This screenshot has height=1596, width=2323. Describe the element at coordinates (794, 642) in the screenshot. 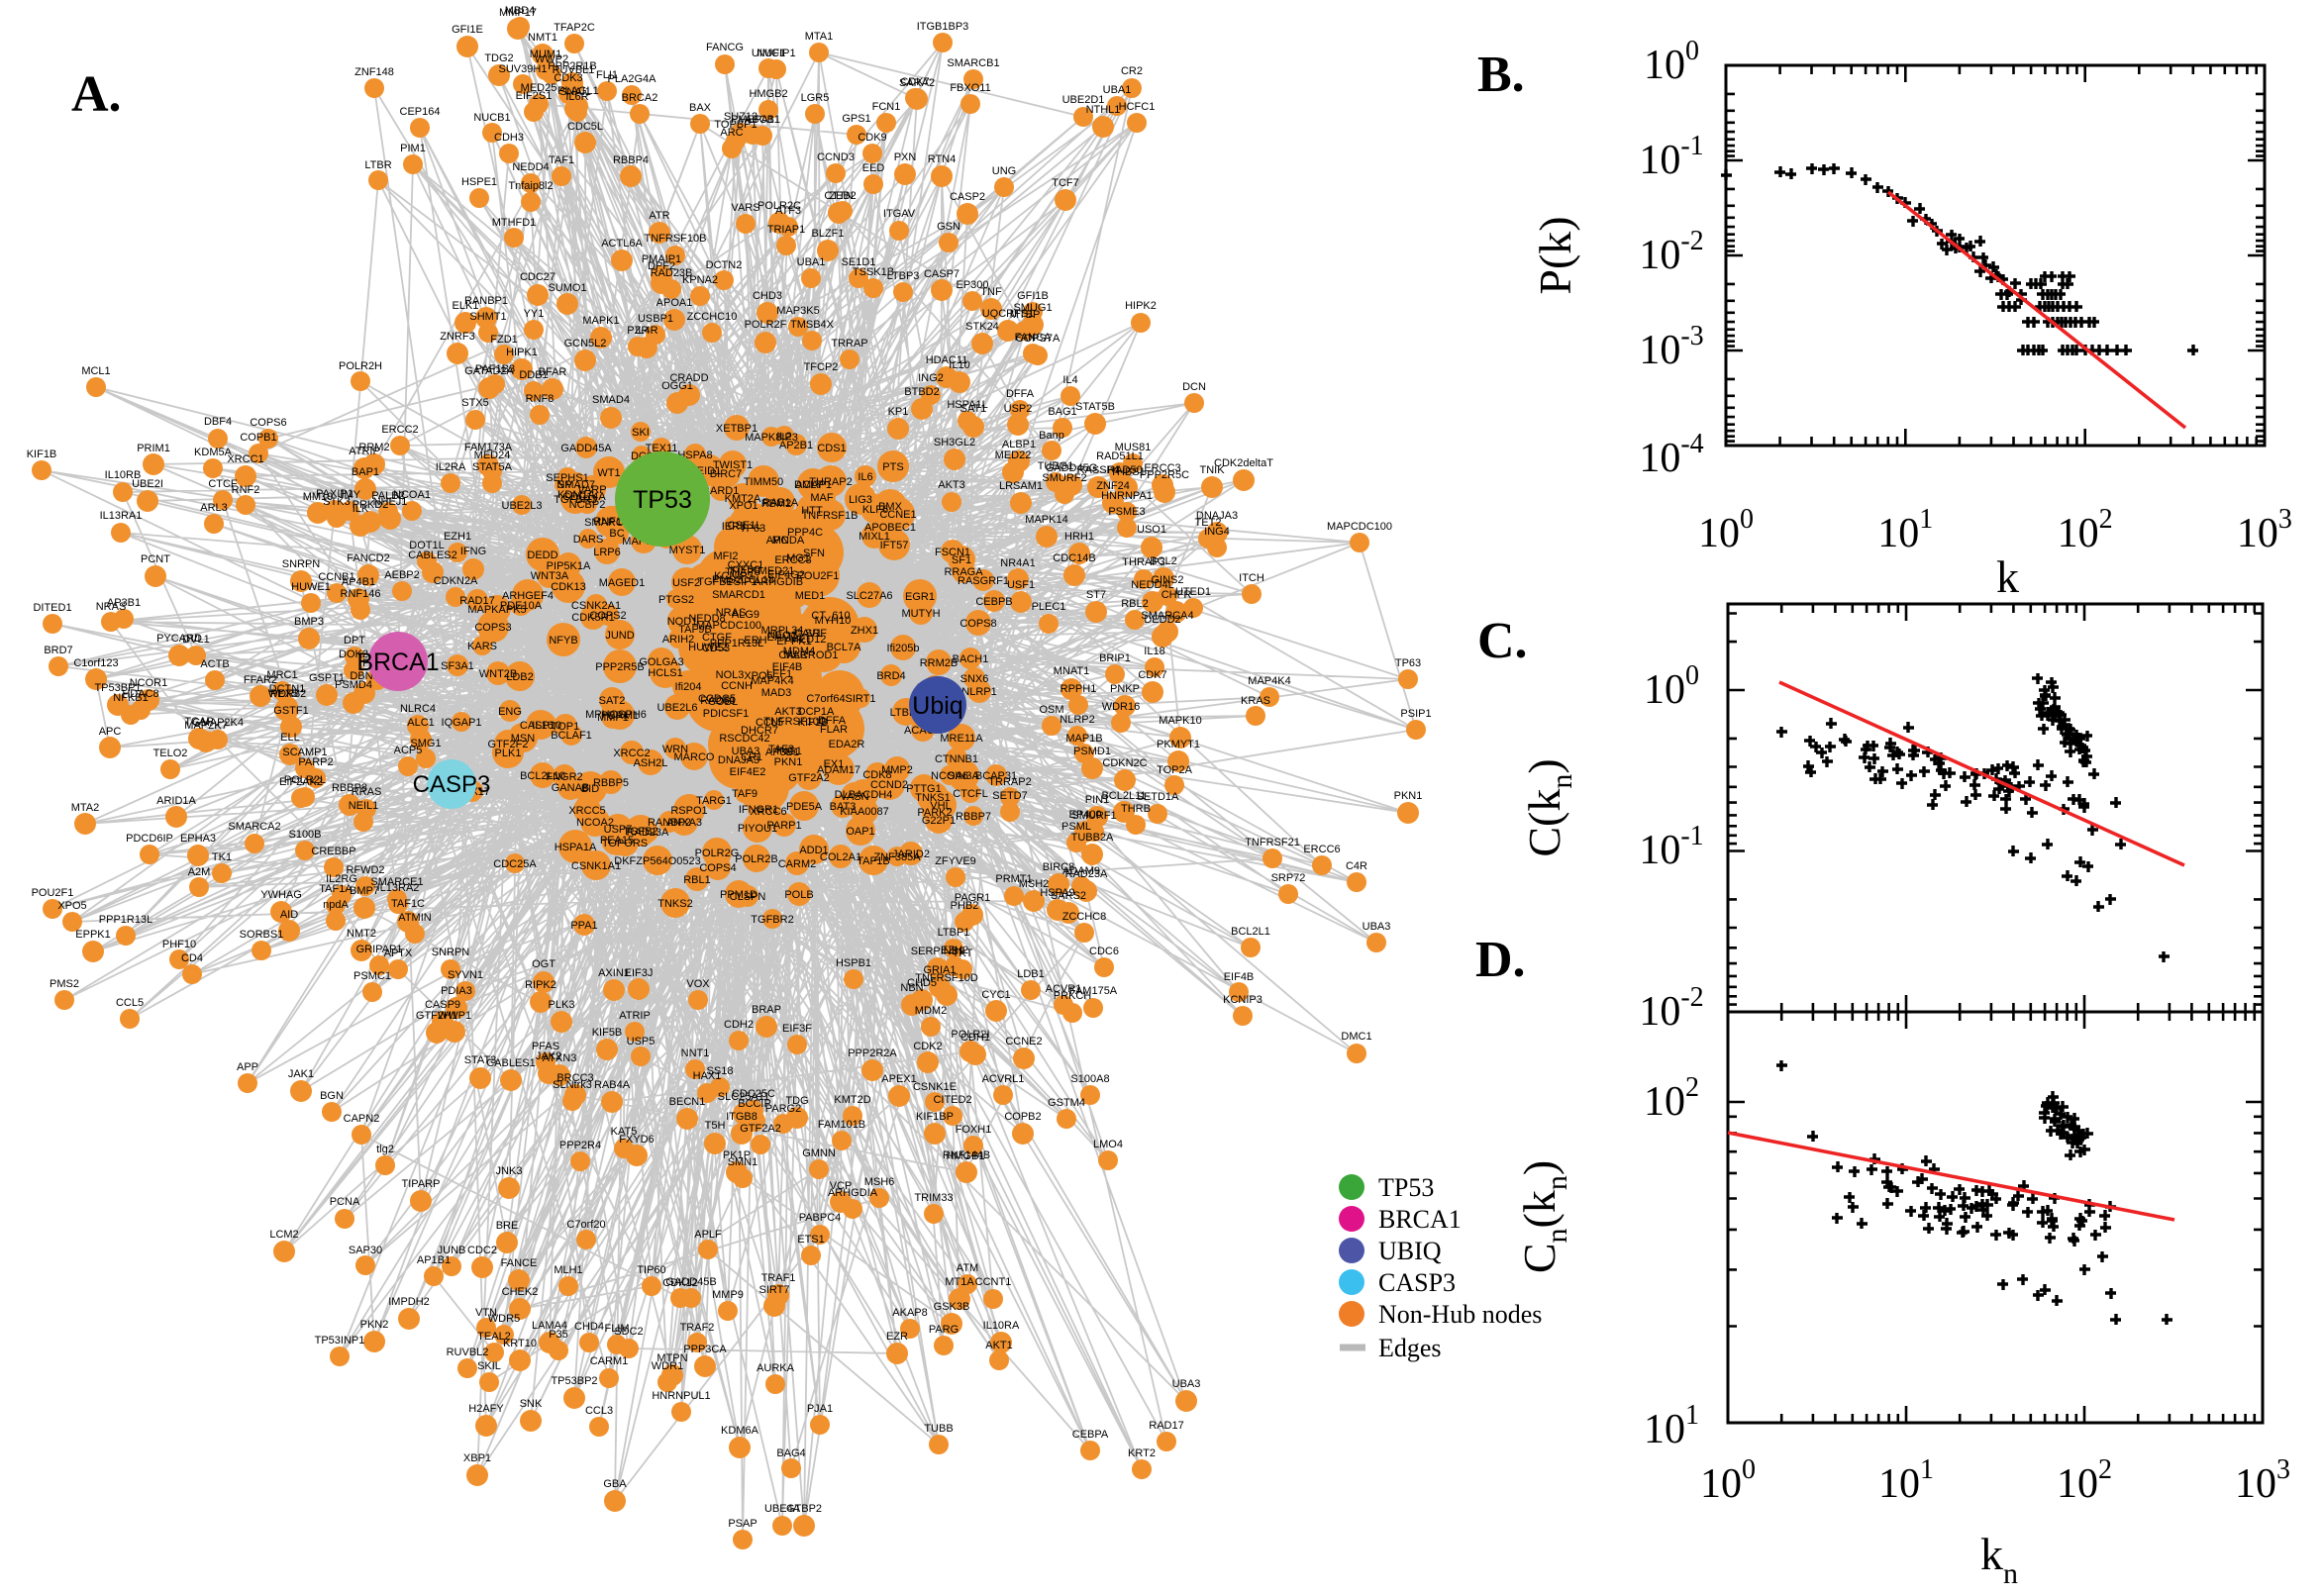

I see `svg-text: EPPK1` at that location.